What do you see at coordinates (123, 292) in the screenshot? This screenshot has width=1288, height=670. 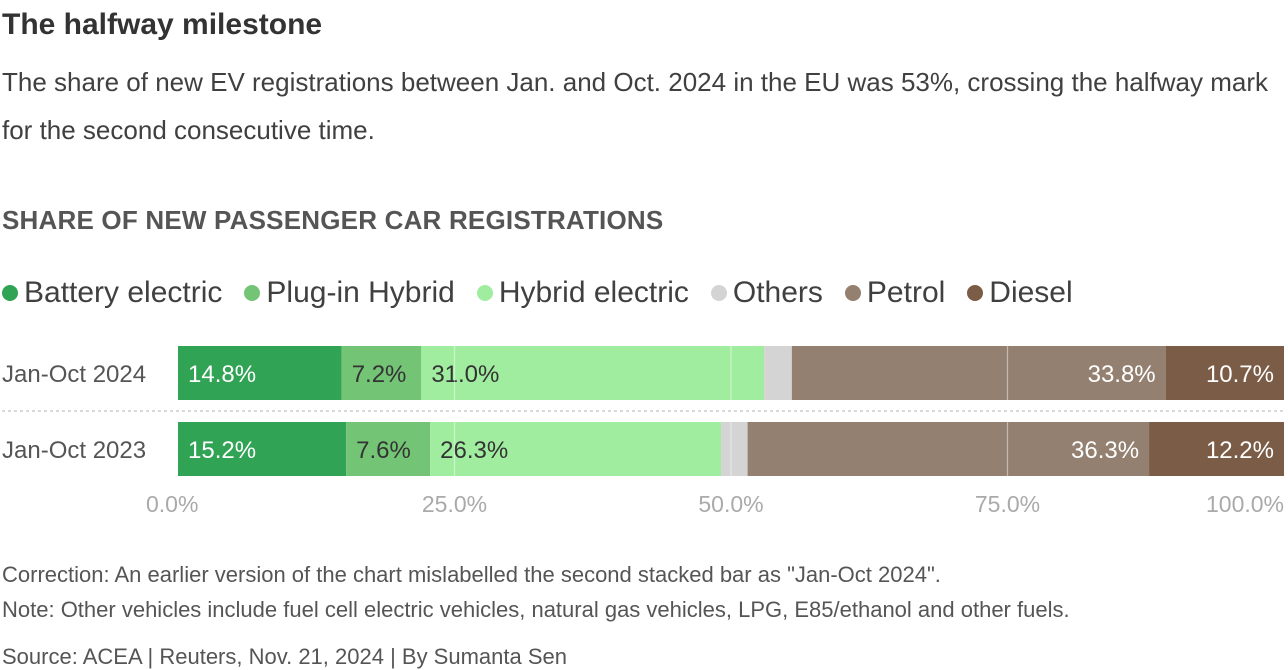 I see `legend-label: Battery electric` at bounding box center [123, 292].